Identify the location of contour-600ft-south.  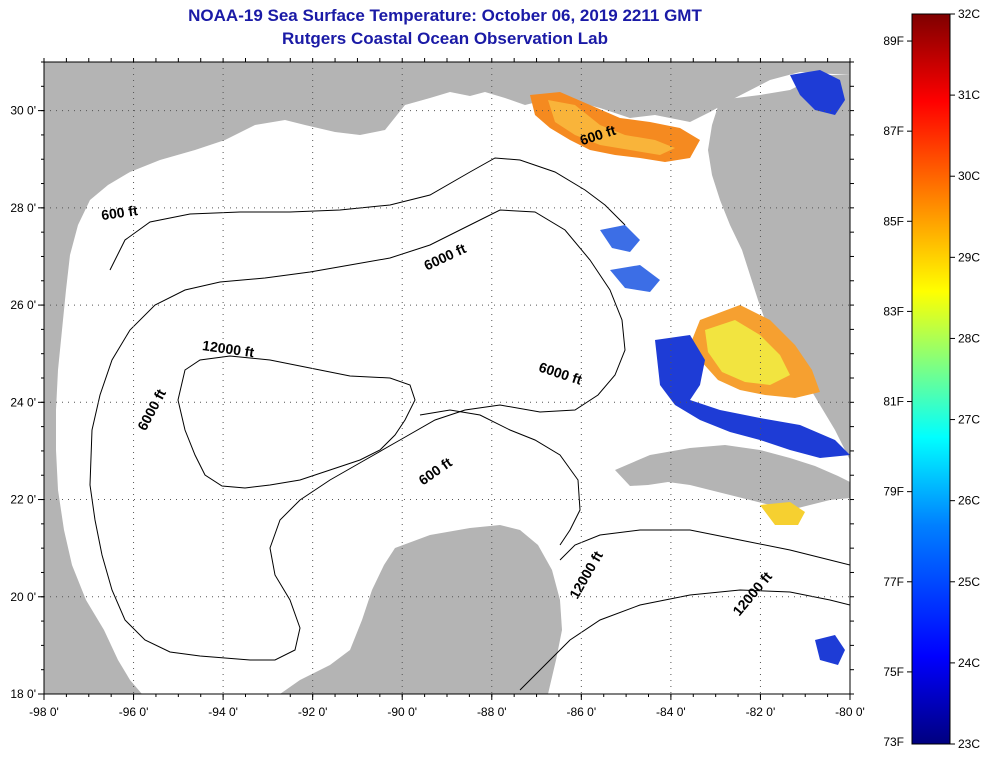
(500, 477).